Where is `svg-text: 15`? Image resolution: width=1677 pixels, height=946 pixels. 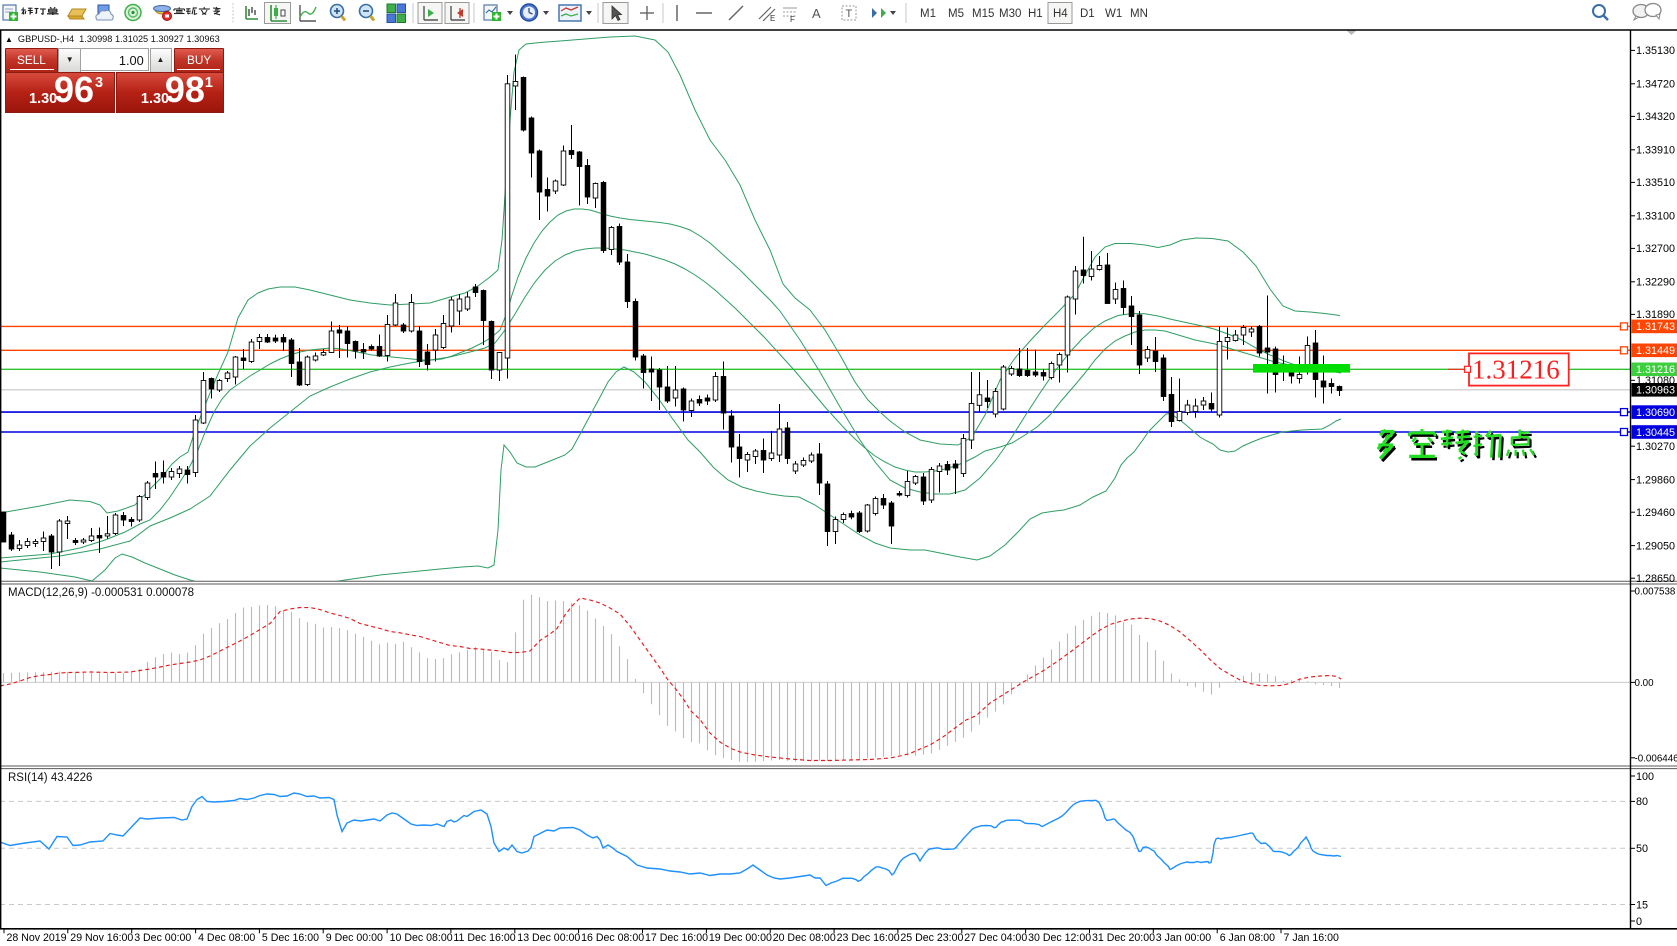
svg-text: 15 is located at coordinates (1642, 905).